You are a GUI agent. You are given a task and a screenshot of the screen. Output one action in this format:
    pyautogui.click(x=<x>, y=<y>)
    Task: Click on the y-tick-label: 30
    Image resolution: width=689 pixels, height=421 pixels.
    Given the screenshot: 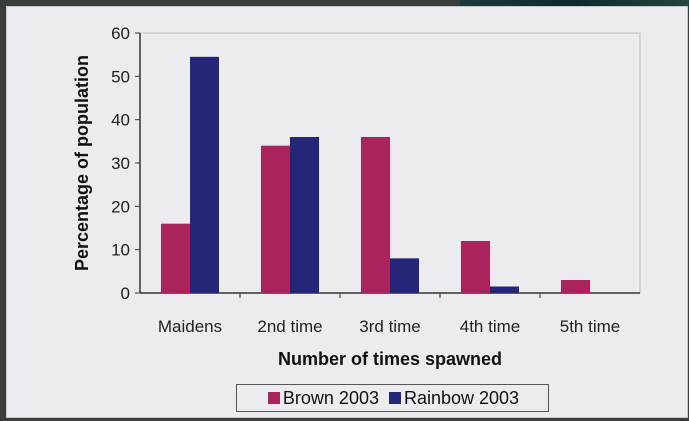 What is the action you would take?
    pyautogui.click(x=120, y=163)
    